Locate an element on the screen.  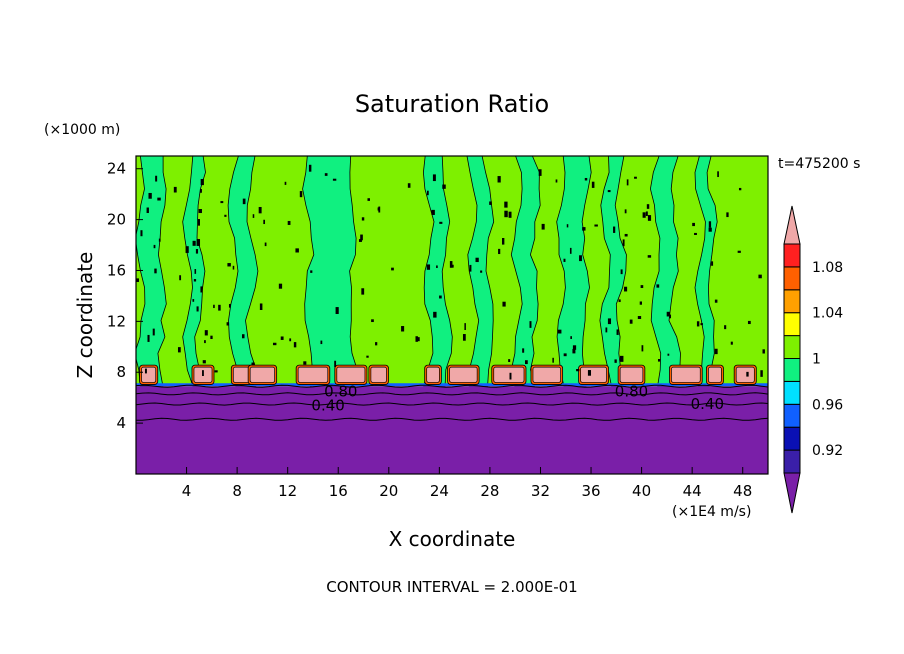
x-tick-label: 40 is located at coordinates (641, 491).